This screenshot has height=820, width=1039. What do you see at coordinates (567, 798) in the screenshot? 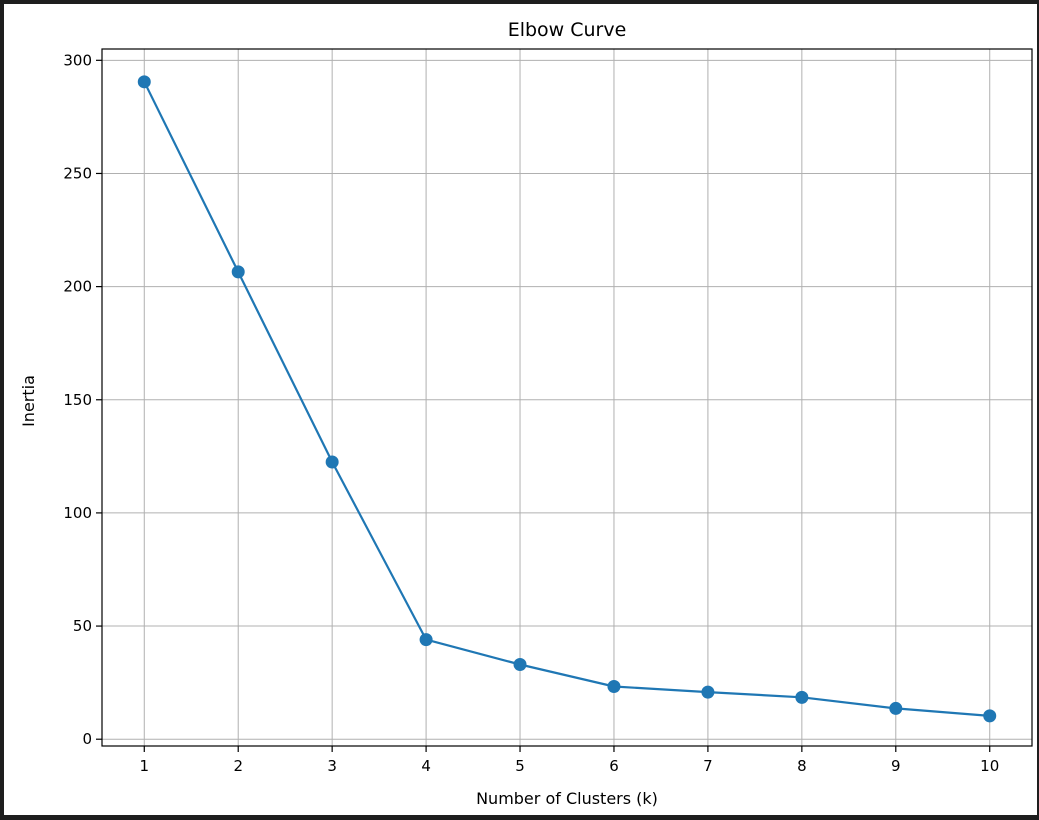
I see `x-axis-label: Number of Clusters (k)` at bounding box center [567, 798].